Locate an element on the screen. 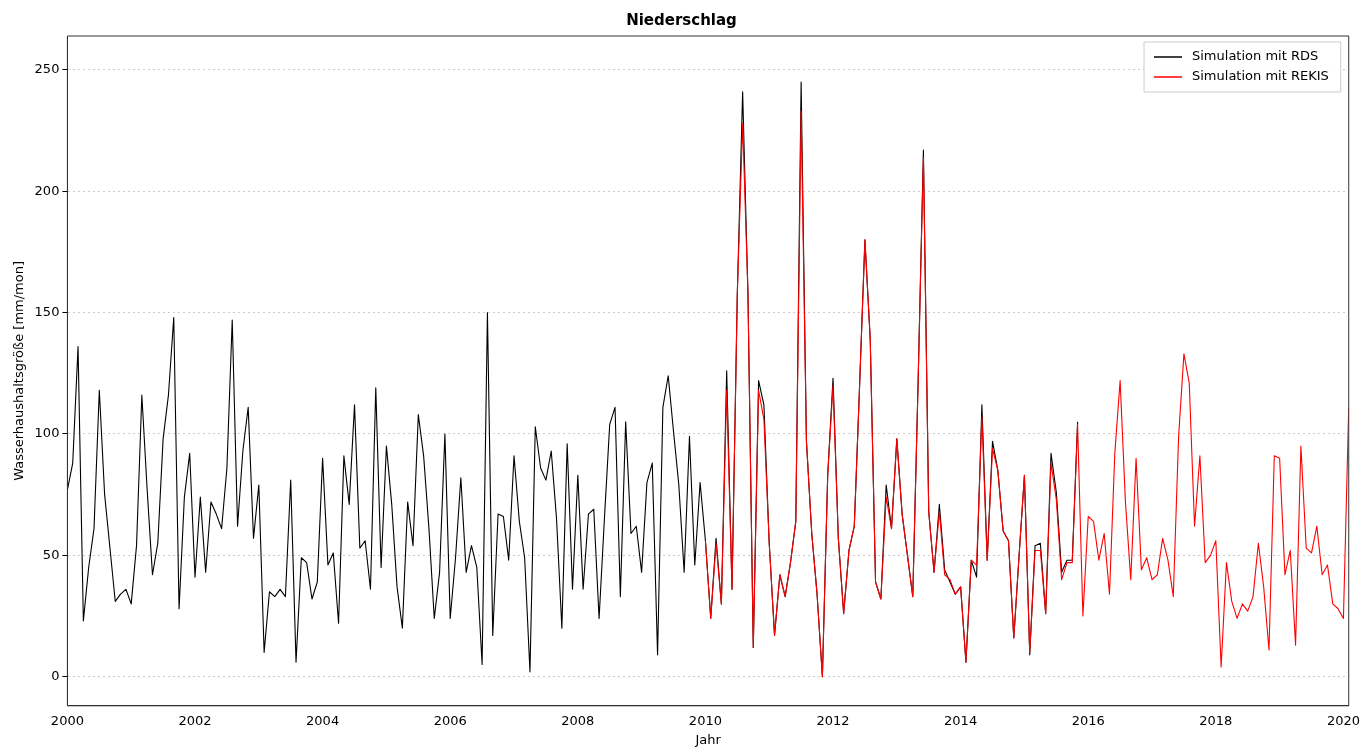 Image resolution: width=1371 pixels, height=756 pixels. y-tick-label: 150 is located at coordinates (47, 312).